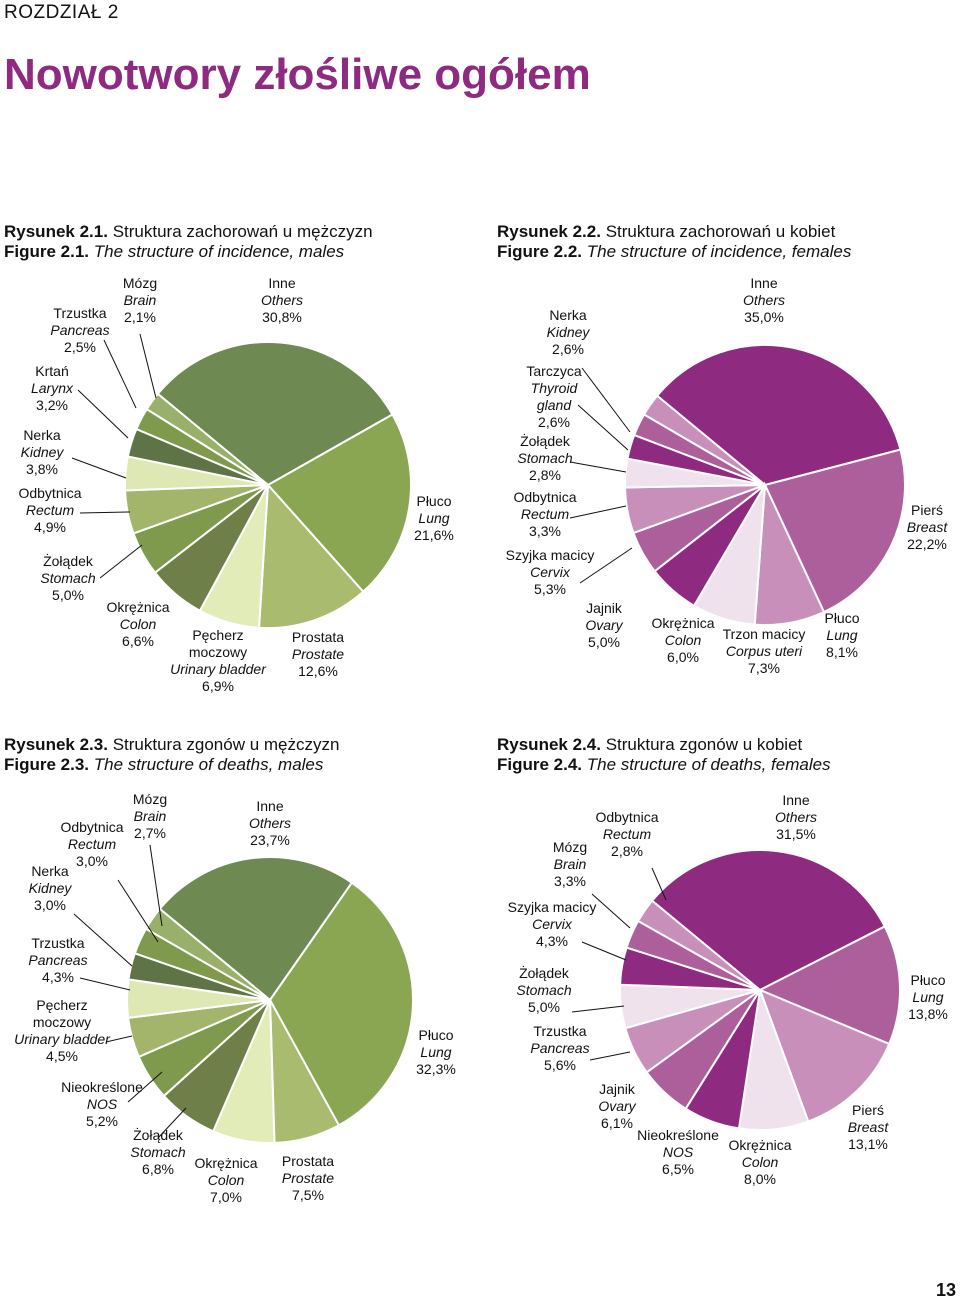 This screenshot has height=1305, width=960. What do you see at coordinates (553, 396) in the screenshot?
I see `slice-label-thyroid-gland: Tarczyca Thyroid gland 2,6%` at bounding box center [553, 396].